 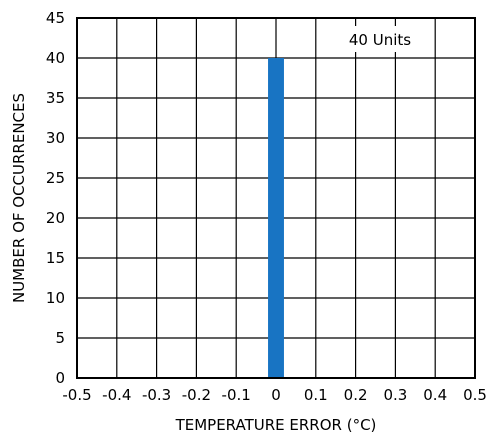 I want to click on x-tick-label: -0.1, so click(x=236, y=395).